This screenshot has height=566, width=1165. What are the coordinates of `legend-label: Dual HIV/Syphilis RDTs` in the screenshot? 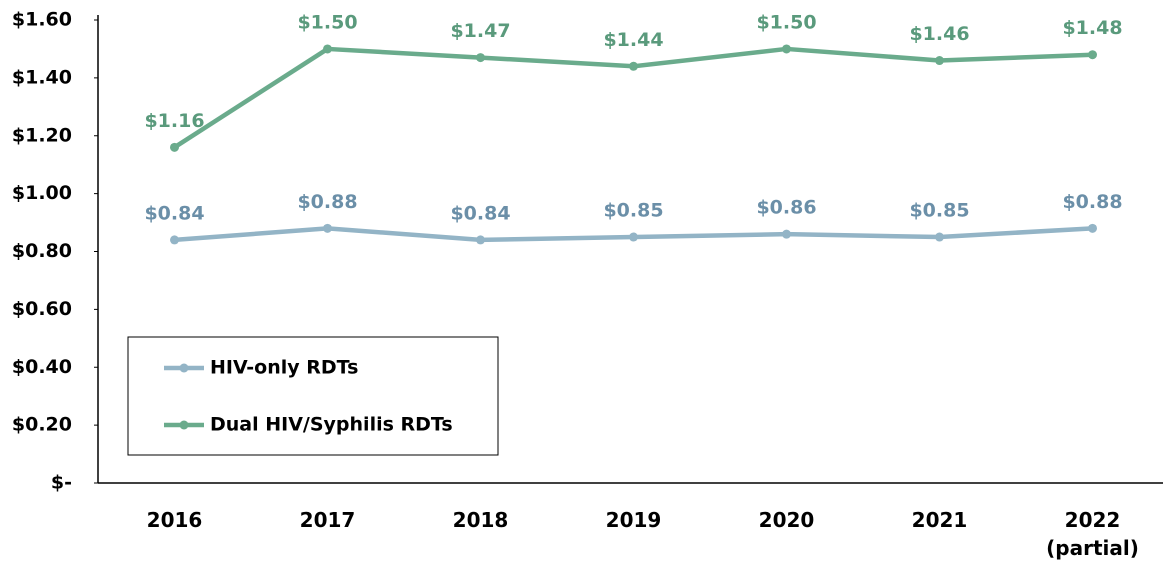 It's located at (331, 425).